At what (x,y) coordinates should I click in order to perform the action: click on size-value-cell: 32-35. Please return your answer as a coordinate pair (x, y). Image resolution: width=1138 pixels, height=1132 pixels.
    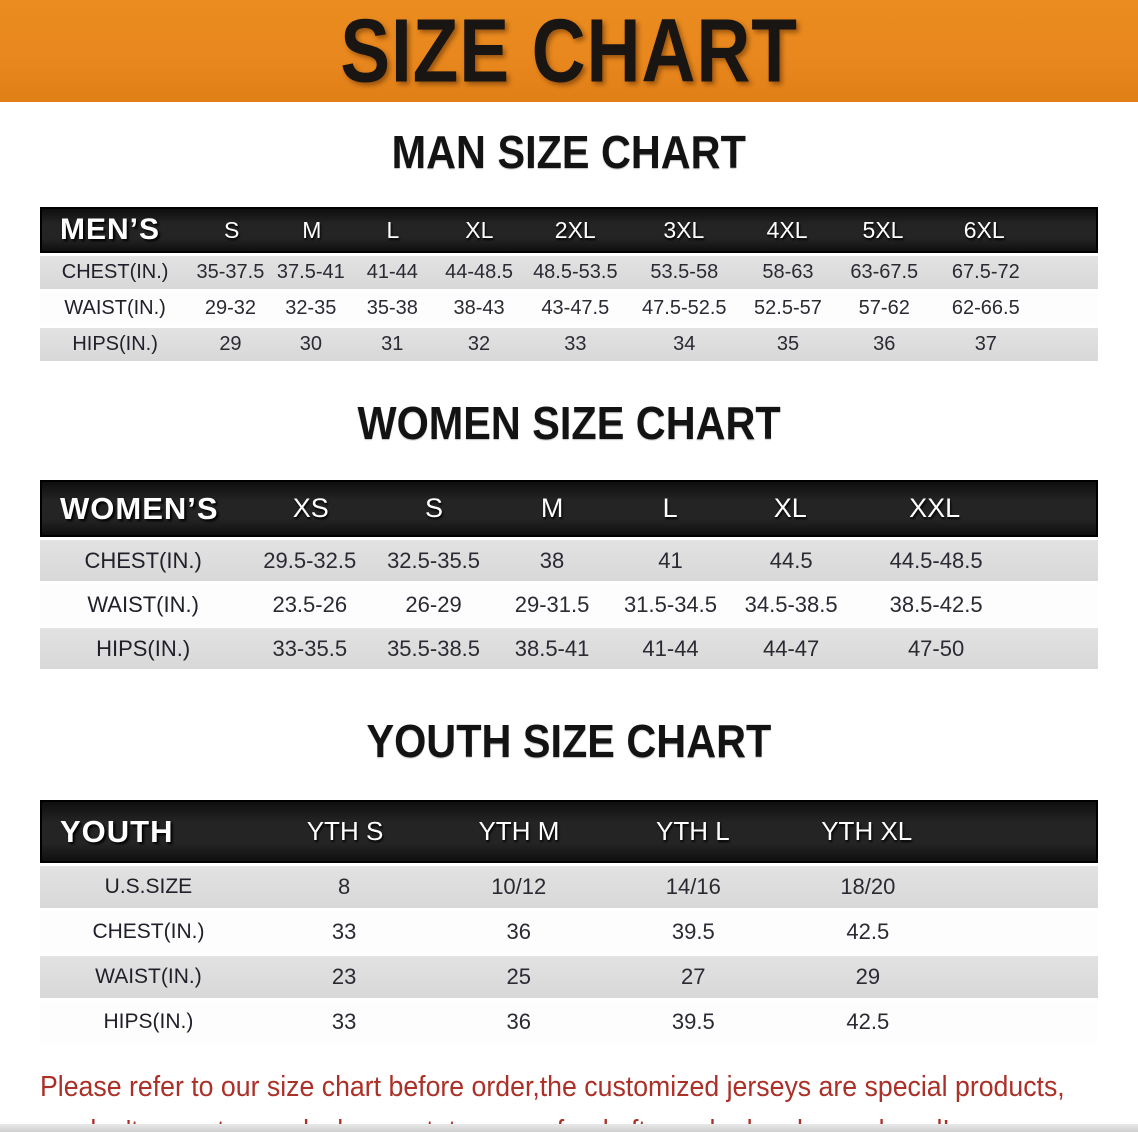
    Looking at the image, I should click on (311, 308).